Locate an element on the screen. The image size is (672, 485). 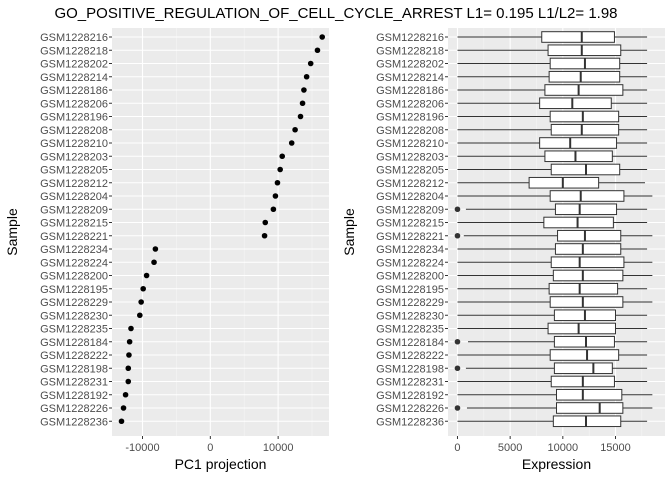
left-y-tick-label: GSM1228231 is located at coordinates (74, 383).